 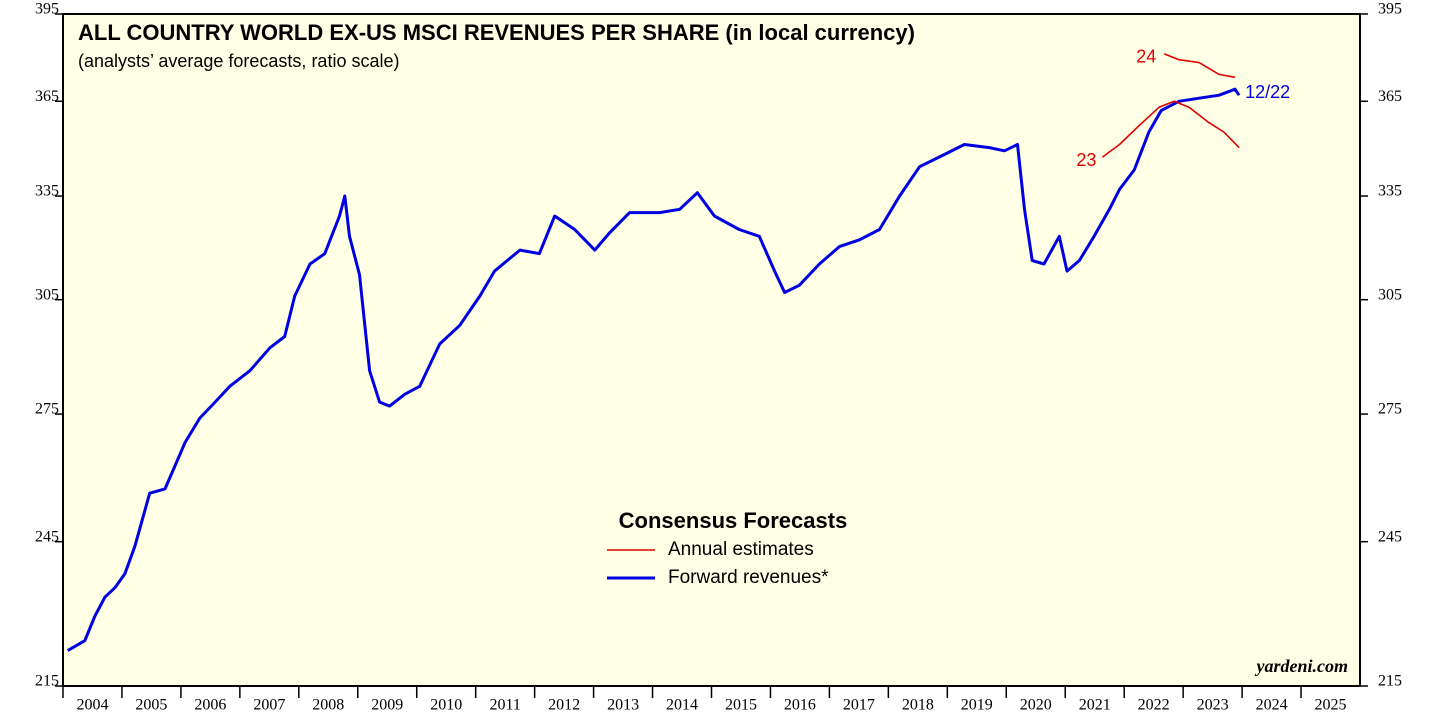 What do you see at coordinates (47, 536) in the screenshot?
I see `y-tick-label: 245` at bounding box center [47, 536].